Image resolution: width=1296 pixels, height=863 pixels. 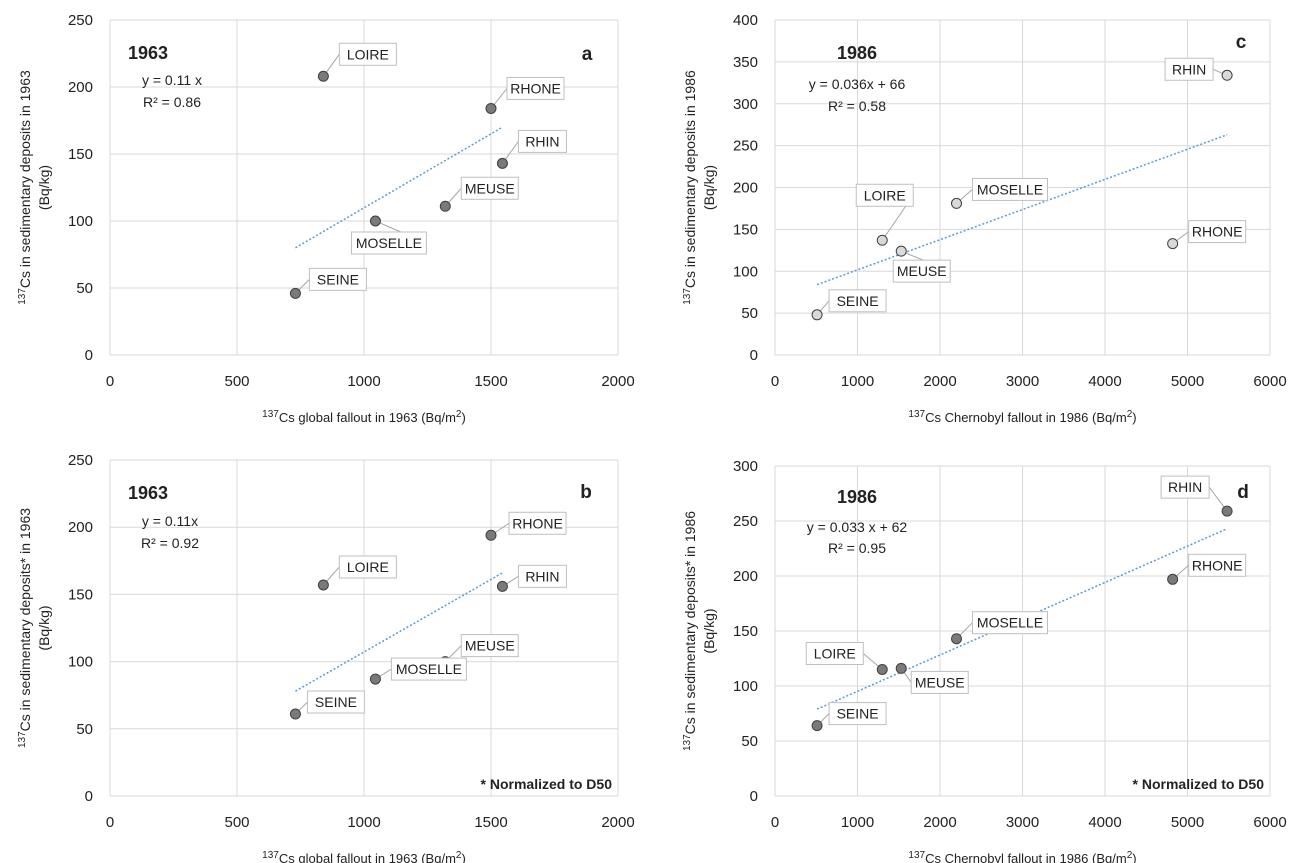 I want to click on year-label: 1963, so click(x=148, y=493).